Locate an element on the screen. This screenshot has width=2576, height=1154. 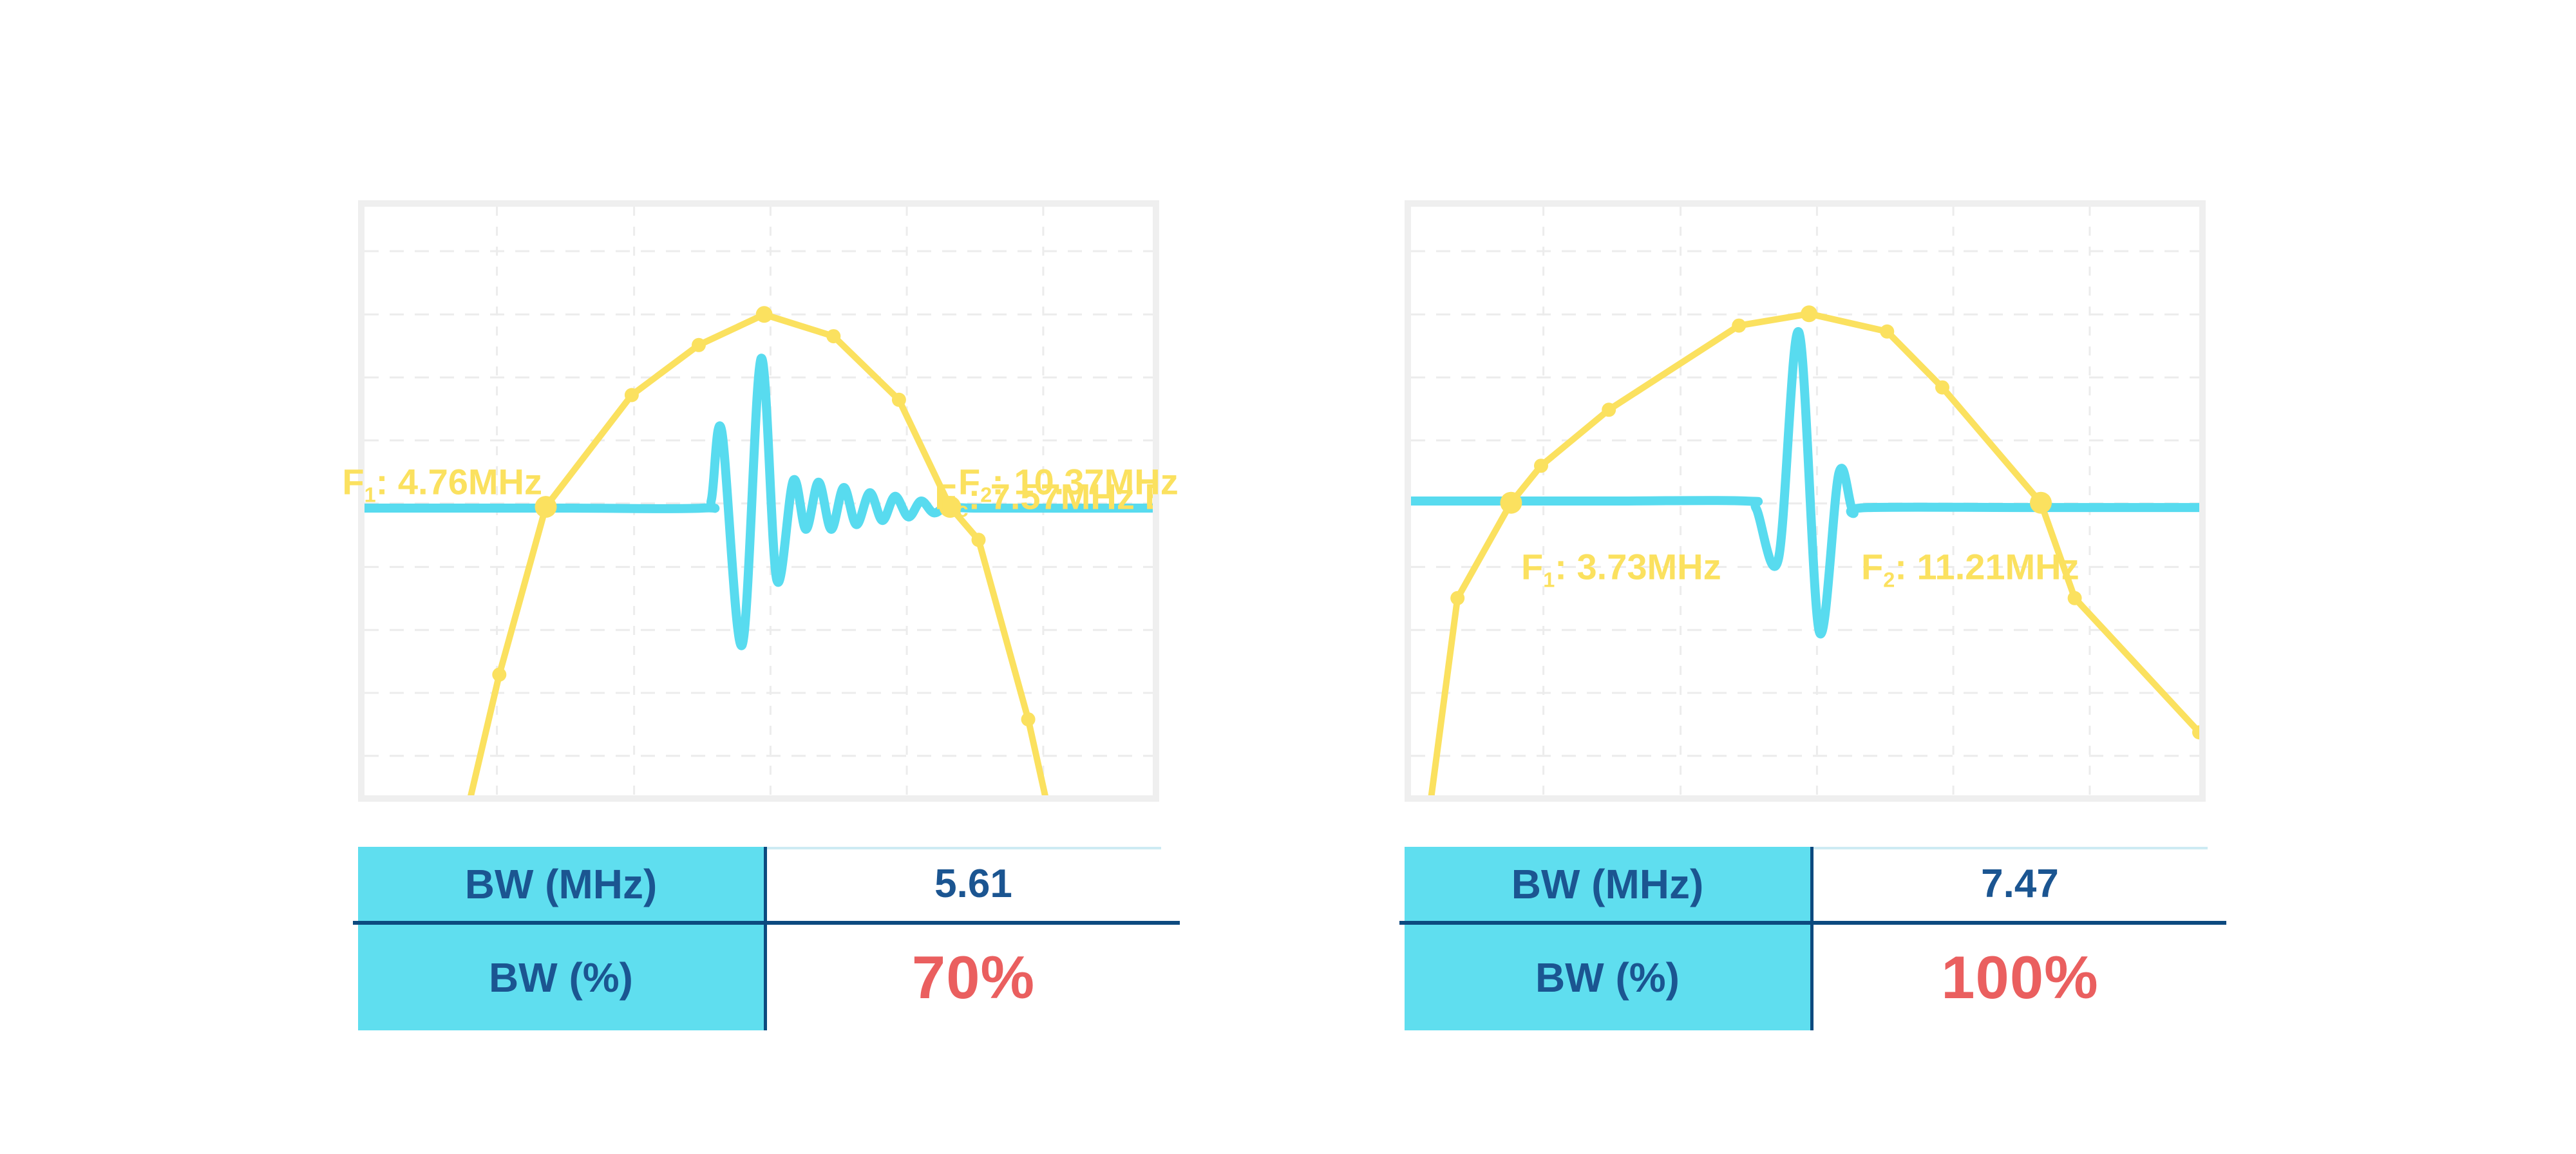
bw-table-left-header-column is located at coordinates (561, 938).